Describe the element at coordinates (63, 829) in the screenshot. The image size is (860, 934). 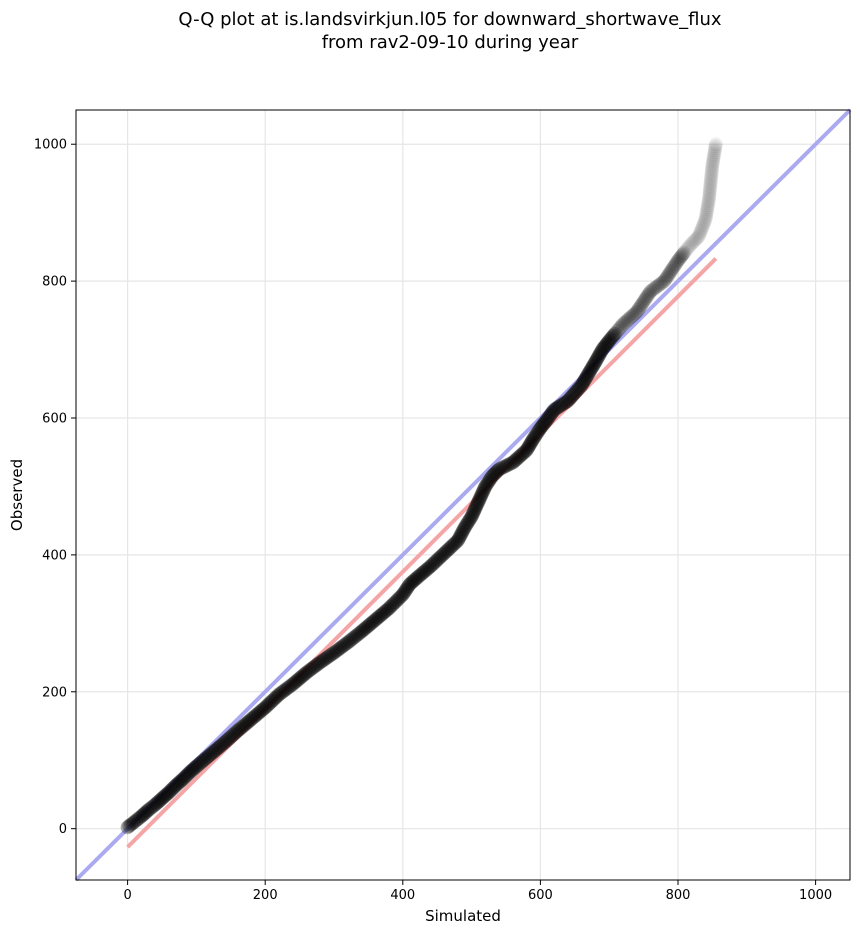
I see `y-tick-label: 0` at that location.